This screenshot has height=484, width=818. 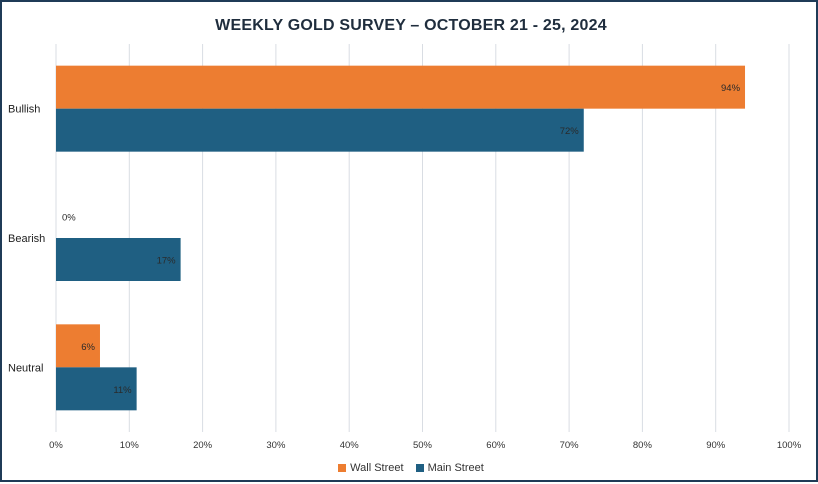 What do you see at coordinates (716, 445) in the screenshot?
I see `x-tick-label: 90%` at bounding box center [716, 445].